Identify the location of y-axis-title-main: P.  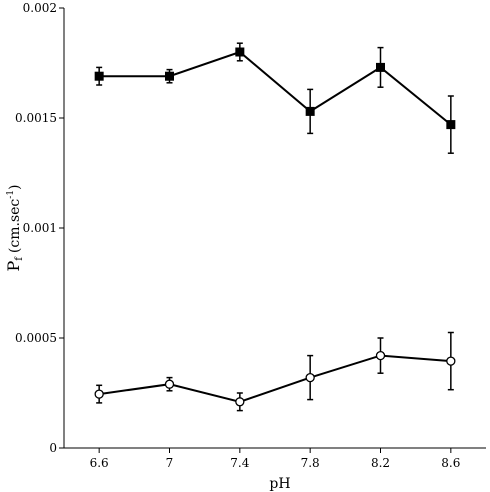
(13, 266).